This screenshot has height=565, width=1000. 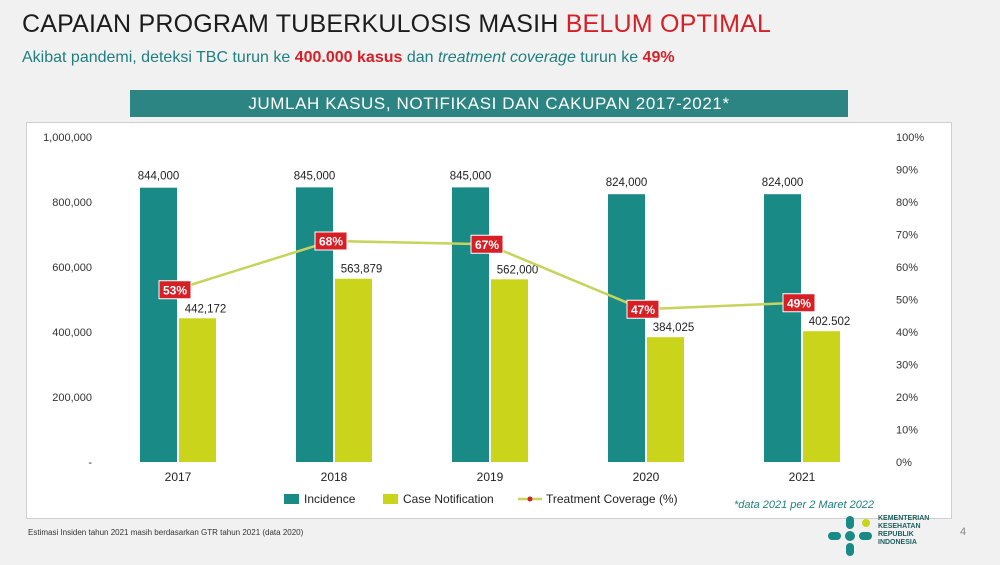 I want to click on coverage-point-label: 53%, so click(x=175, y=290).